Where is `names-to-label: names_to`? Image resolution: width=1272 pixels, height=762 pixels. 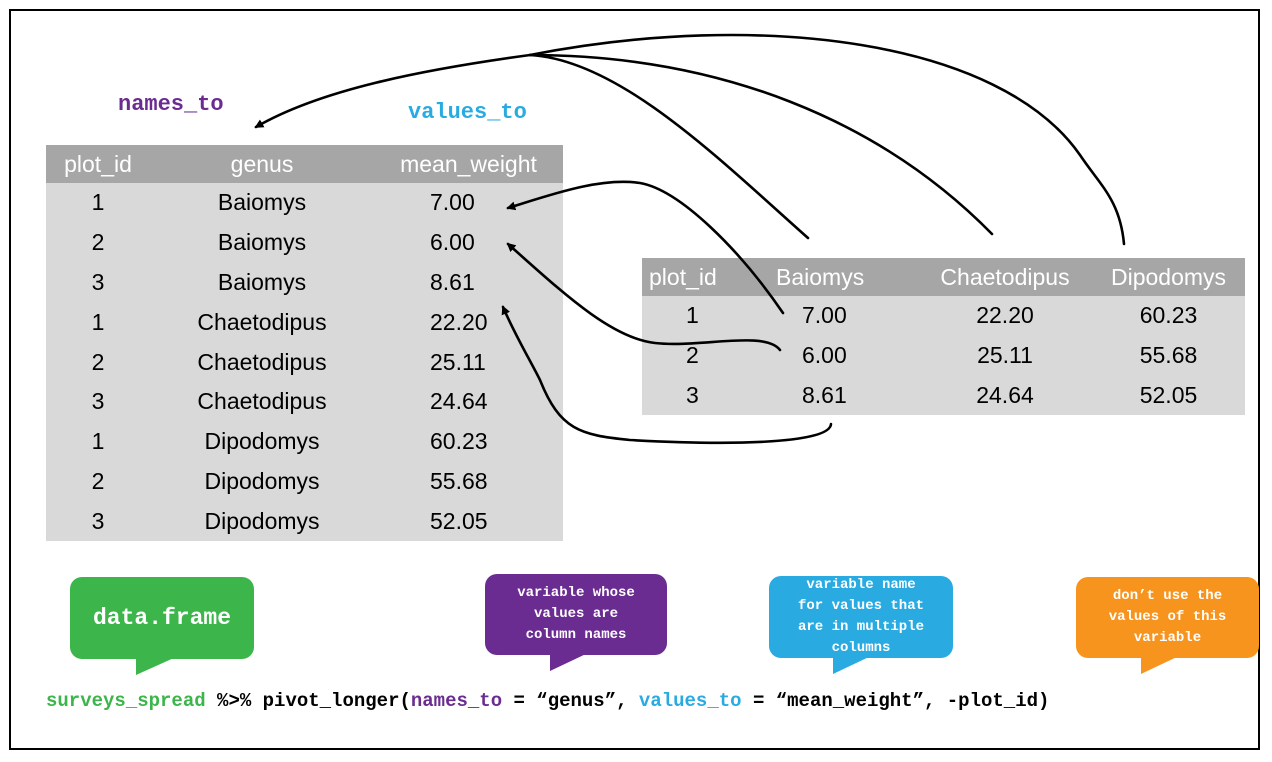
names-to-label: names_to is located at coordinates (171, 104).